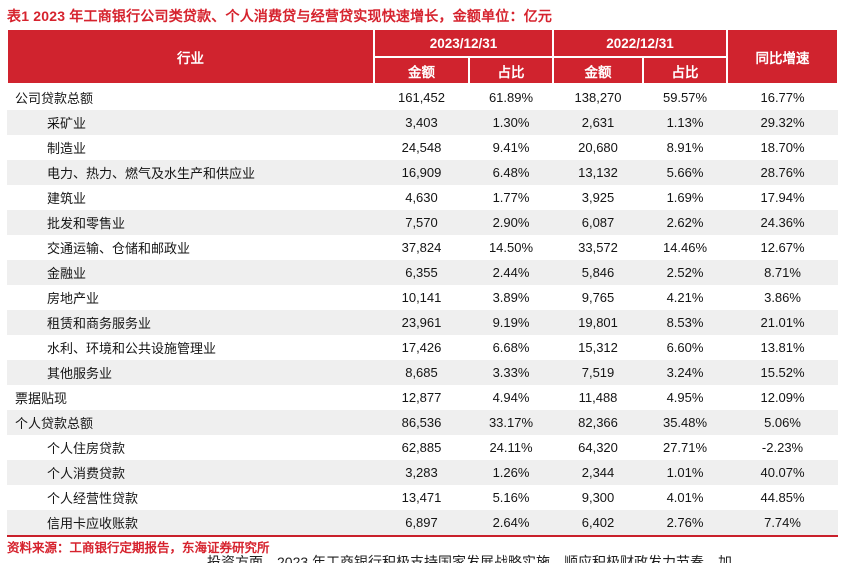 This screenshot has width=843, height=563. Describe the element at coordinates (67, 148) in the screenshot. I see `industry-label: 制造业` at that location.